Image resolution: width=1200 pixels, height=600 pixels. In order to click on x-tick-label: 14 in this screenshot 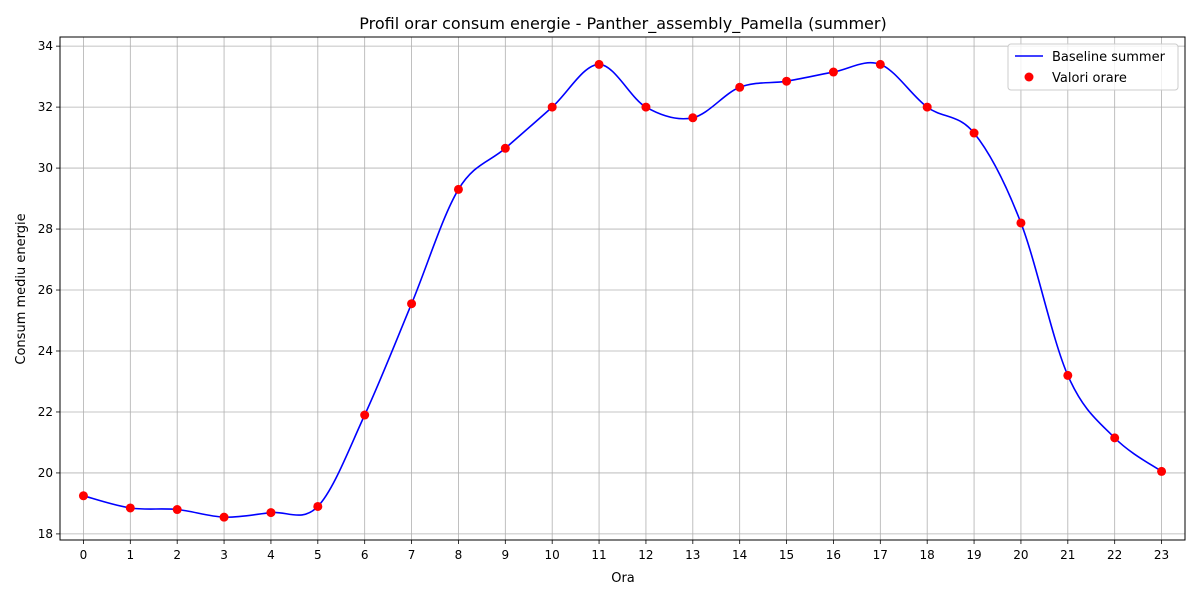, I will do `click(739, 555)`.